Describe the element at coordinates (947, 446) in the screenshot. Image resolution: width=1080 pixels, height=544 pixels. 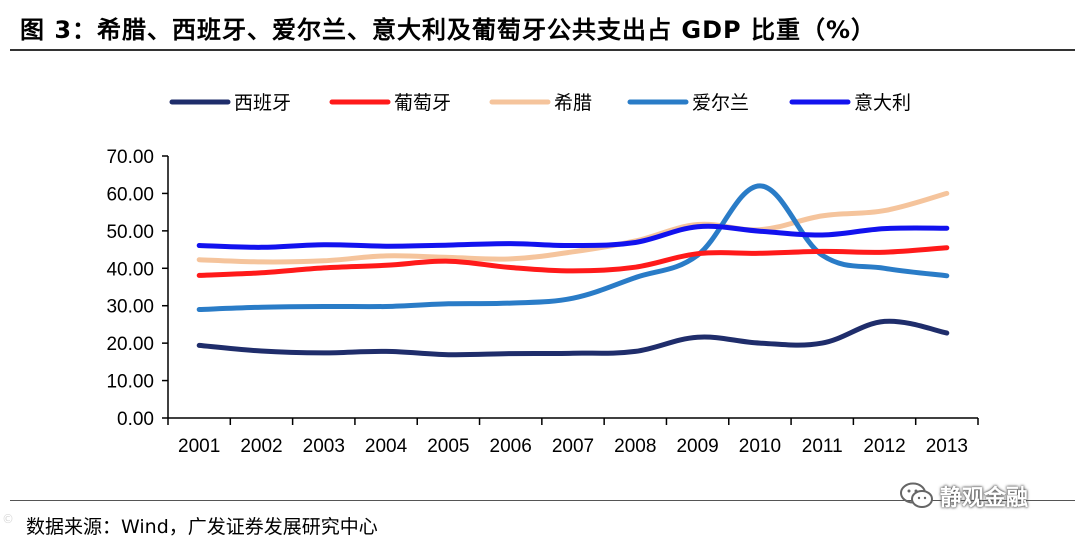
I see `x-tick-label: 2013` at that location.